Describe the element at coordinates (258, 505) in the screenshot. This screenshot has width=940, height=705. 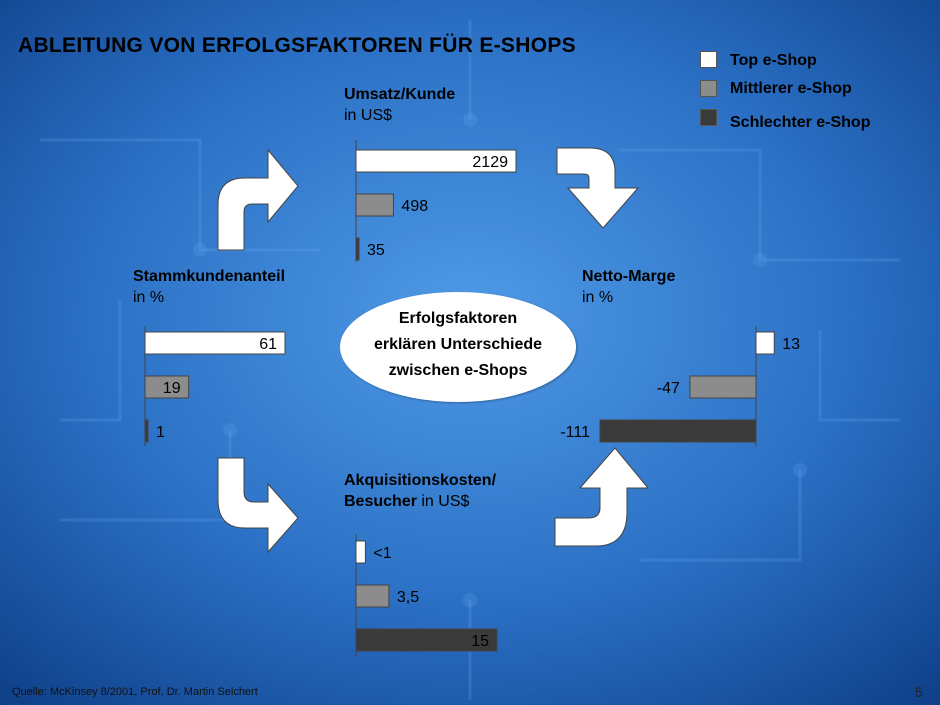
I see `arrow-bottom-left` at that location.